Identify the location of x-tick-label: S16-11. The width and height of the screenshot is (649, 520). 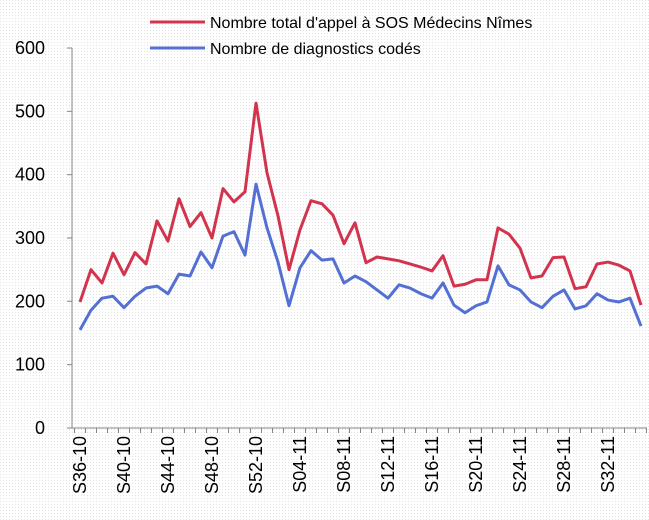
(432, 464).